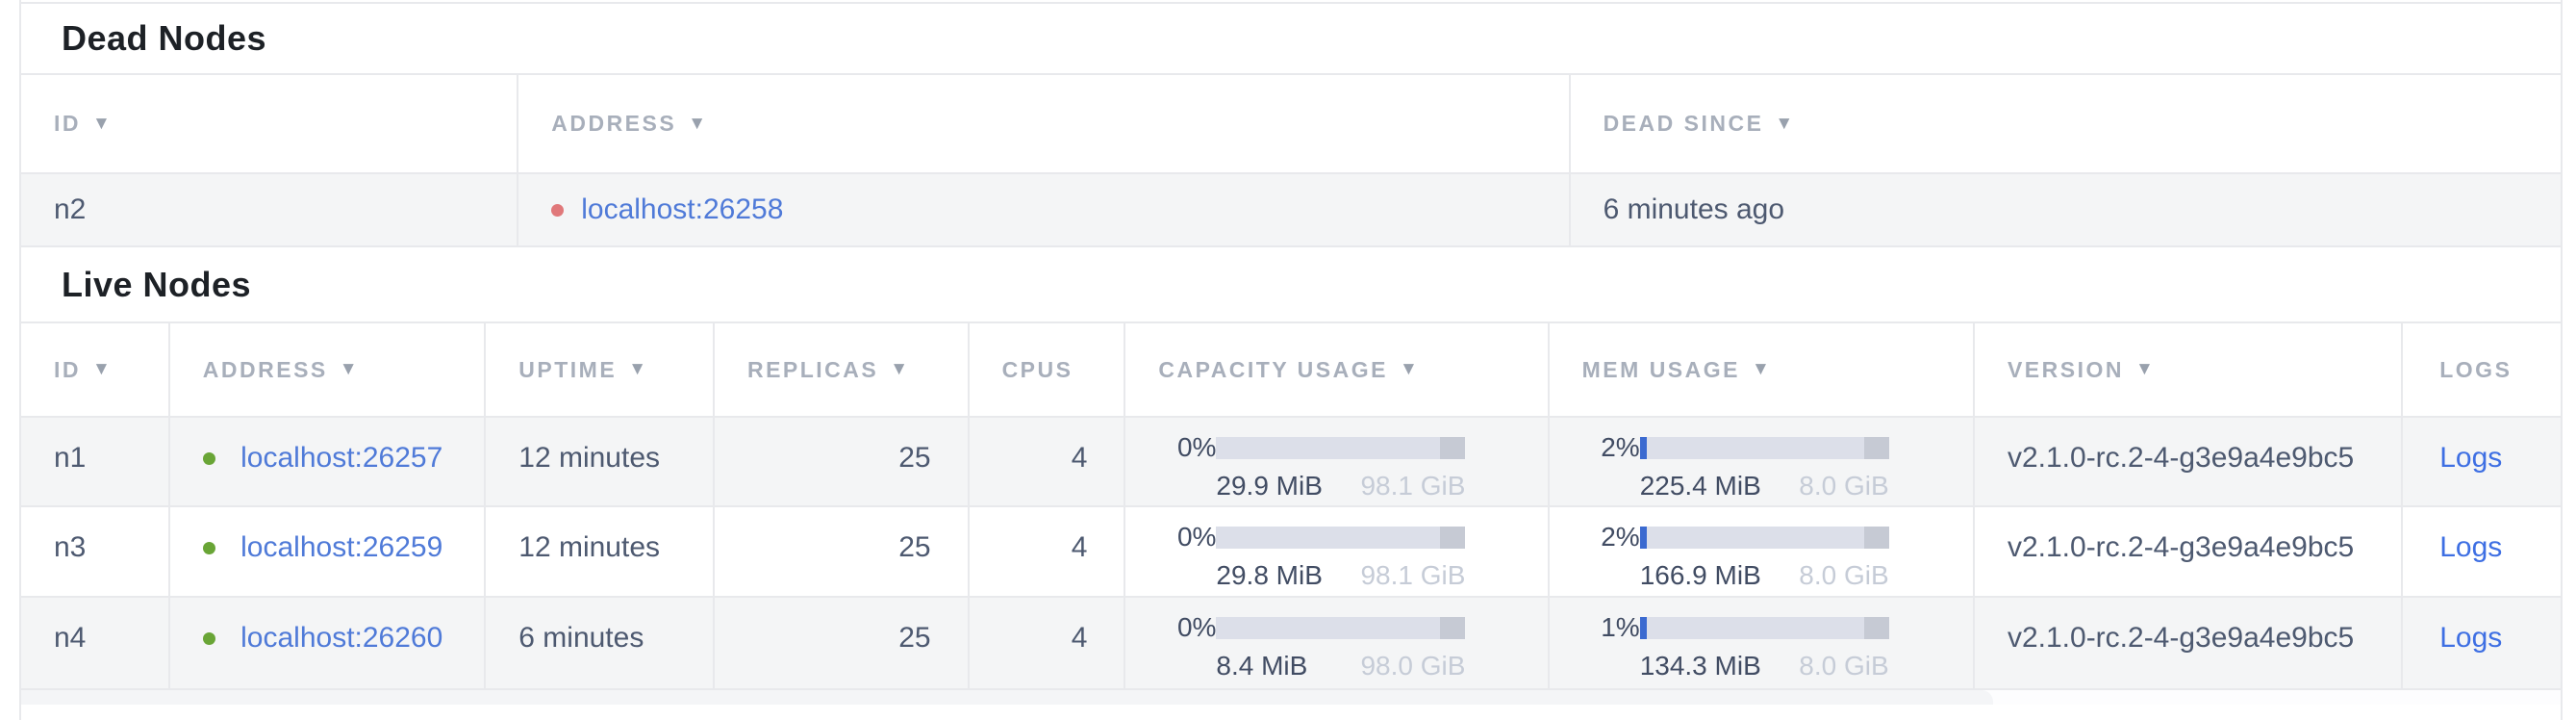 This screenshot has height=720, width=2576. What do you see at coordinates (82, 369) in the screenshot?
I see `live-column-header-id: ID ▼` at bounding box center [82, 369].